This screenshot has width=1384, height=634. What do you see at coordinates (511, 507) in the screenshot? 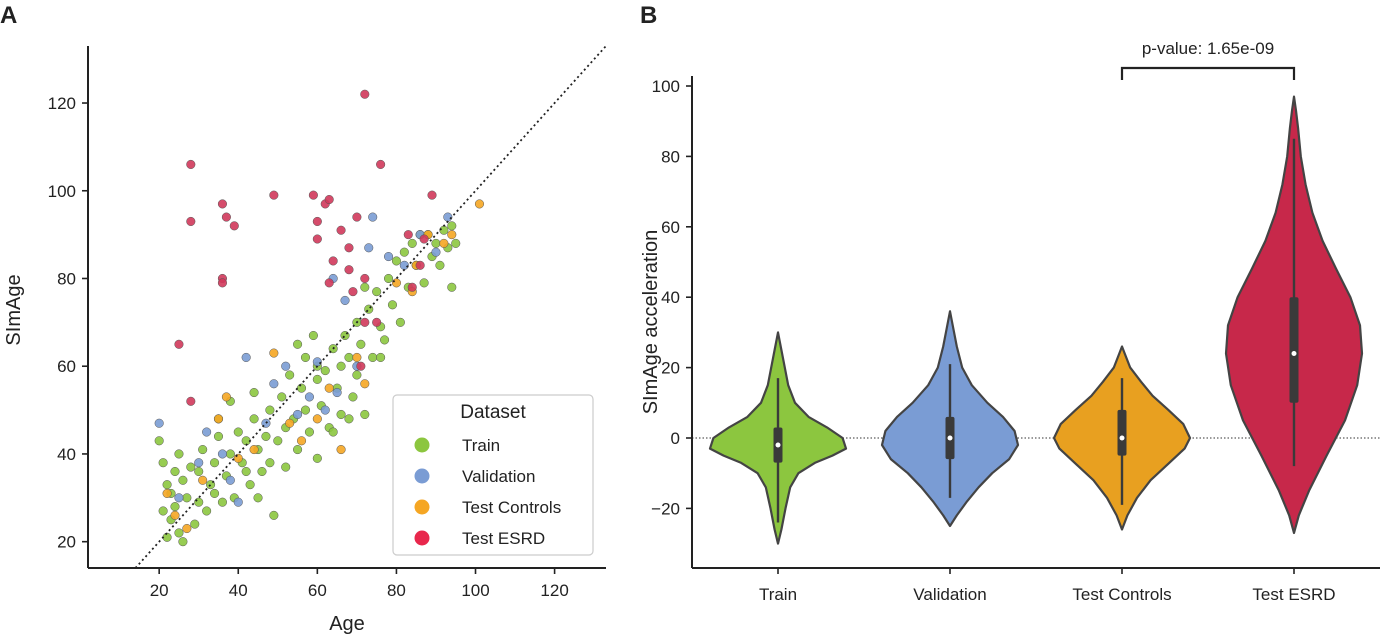
I see `legend-label: Test Controls` at bounding box center [511, 507].